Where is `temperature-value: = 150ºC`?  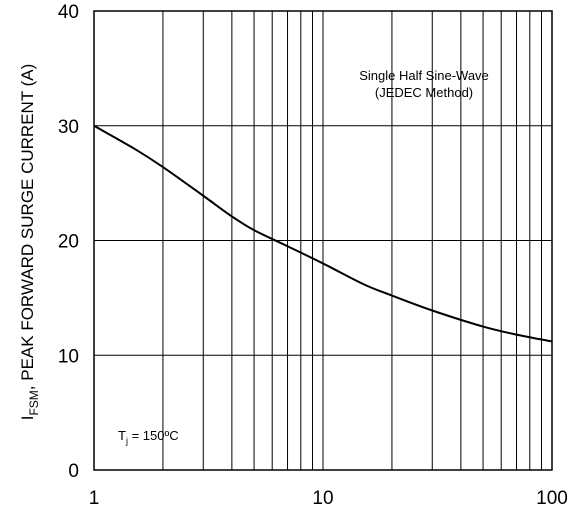
temperature-value: = 150ºC is located at coordinates (153, 435).